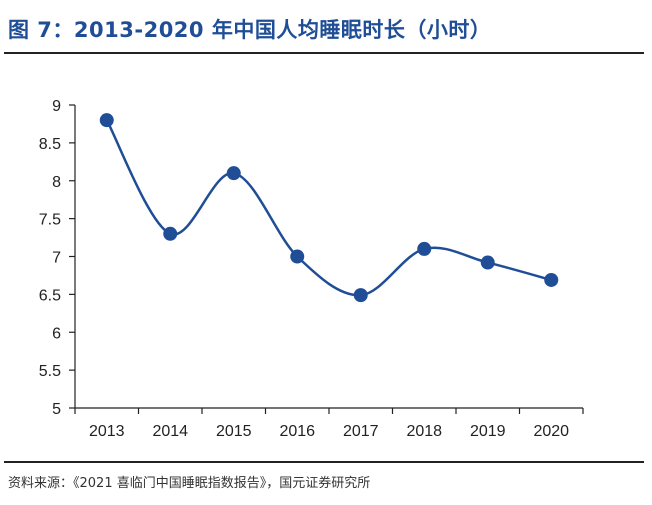 The image size is (652, 505). Describe the element at coordinates (250, 30) in the screenshot. I see `chart-title: 图 7：2013-2020 年中国人均睡眠时长（小时）` at that location.